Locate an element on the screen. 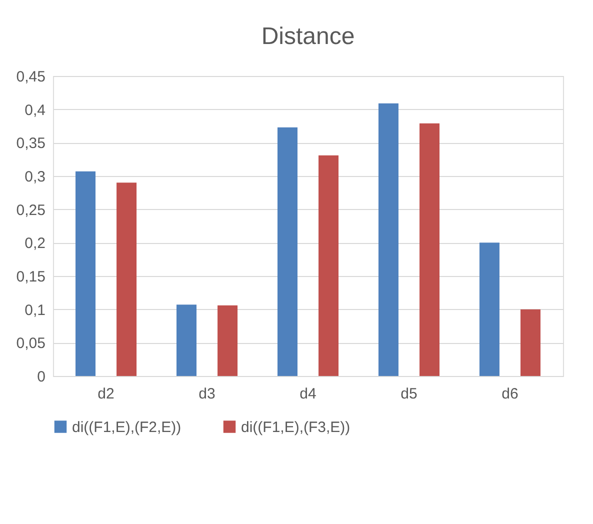 The image size is (593, 524). y-tick-label: 0,05 is located at coordinates (31, 343).